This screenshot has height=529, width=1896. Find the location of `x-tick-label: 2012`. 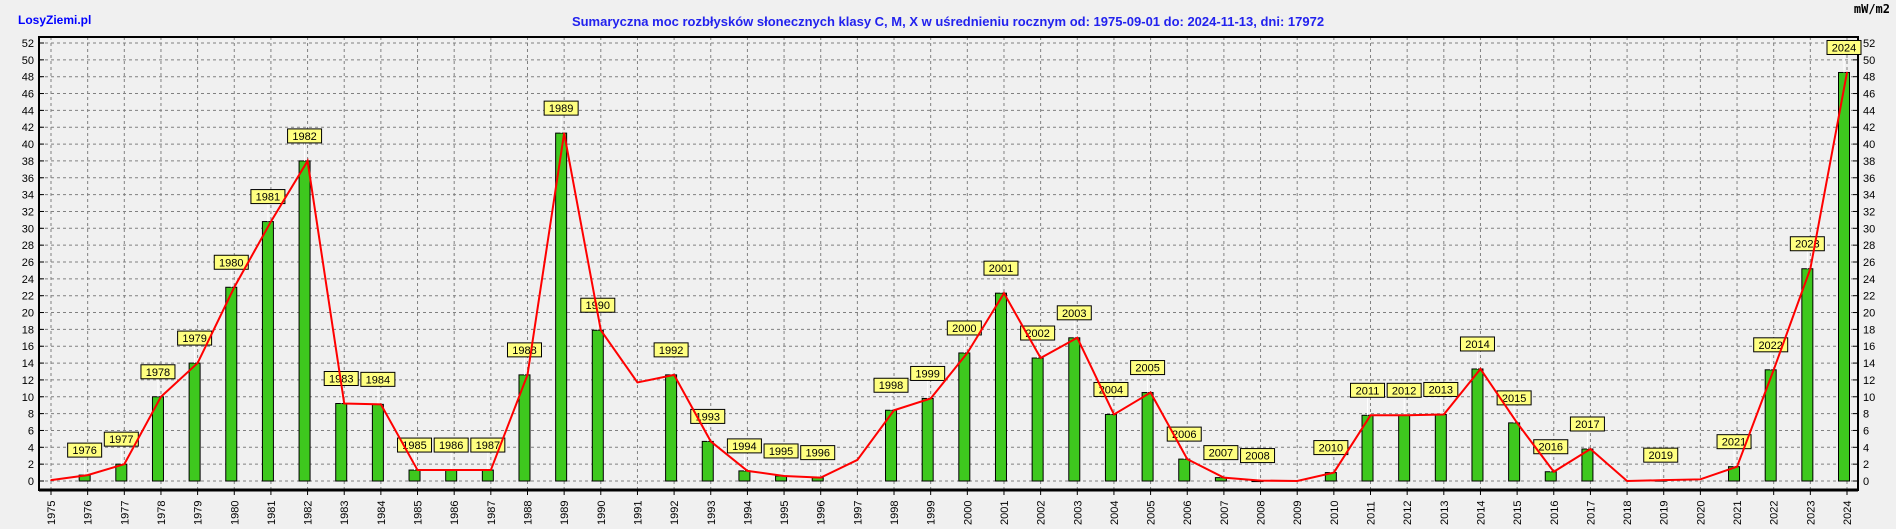

x-tick-label: 2012 is located at coordinates (1408, 513).